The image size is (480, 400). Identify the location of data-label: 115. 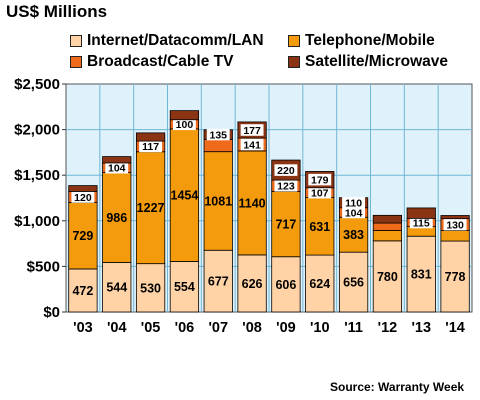
(421, 223).